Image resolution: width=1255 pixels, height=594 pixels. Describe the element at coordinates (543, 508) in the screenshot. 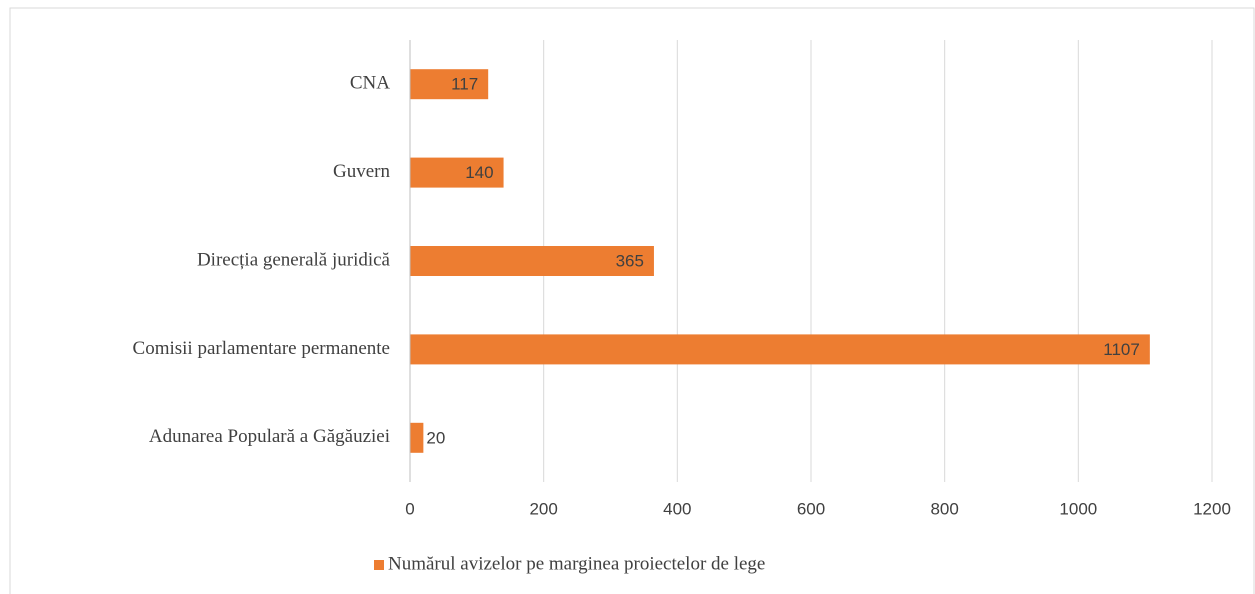

I see `x-tick-label: 200` at that location.